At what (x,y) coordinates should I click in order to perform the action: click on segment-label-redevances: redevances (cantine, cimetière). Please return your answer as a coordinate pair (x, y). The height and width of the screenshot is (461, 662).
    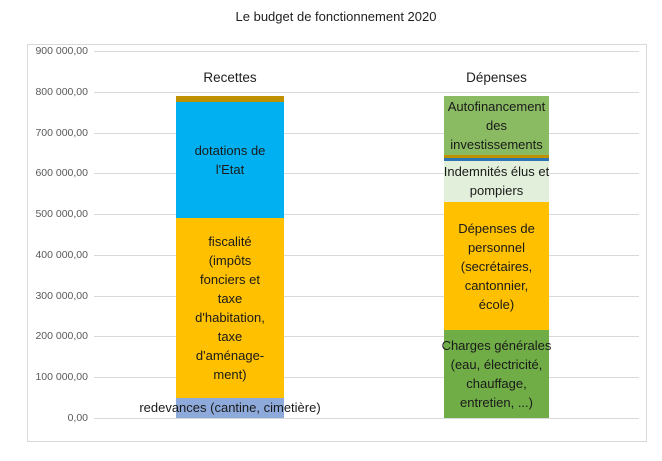
    Looking at the image, I should click on (230, 408).